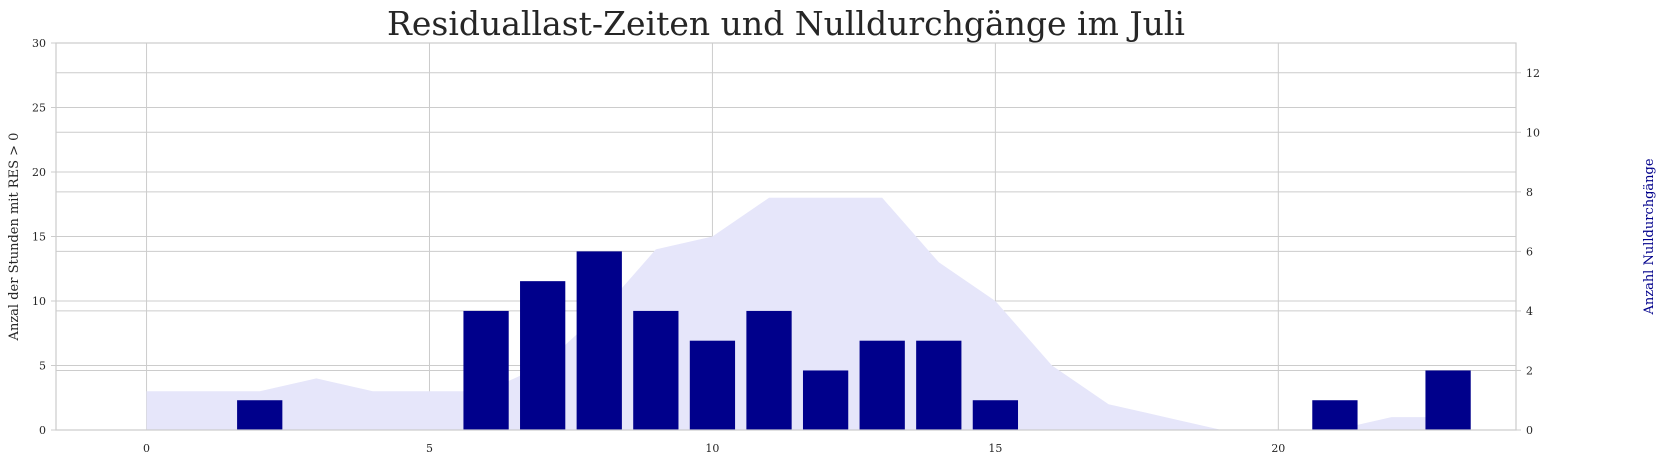 The height and width of the screenshot is (462, 1661). I want to click on y2-tick-label: 12, so click(1533, 73).